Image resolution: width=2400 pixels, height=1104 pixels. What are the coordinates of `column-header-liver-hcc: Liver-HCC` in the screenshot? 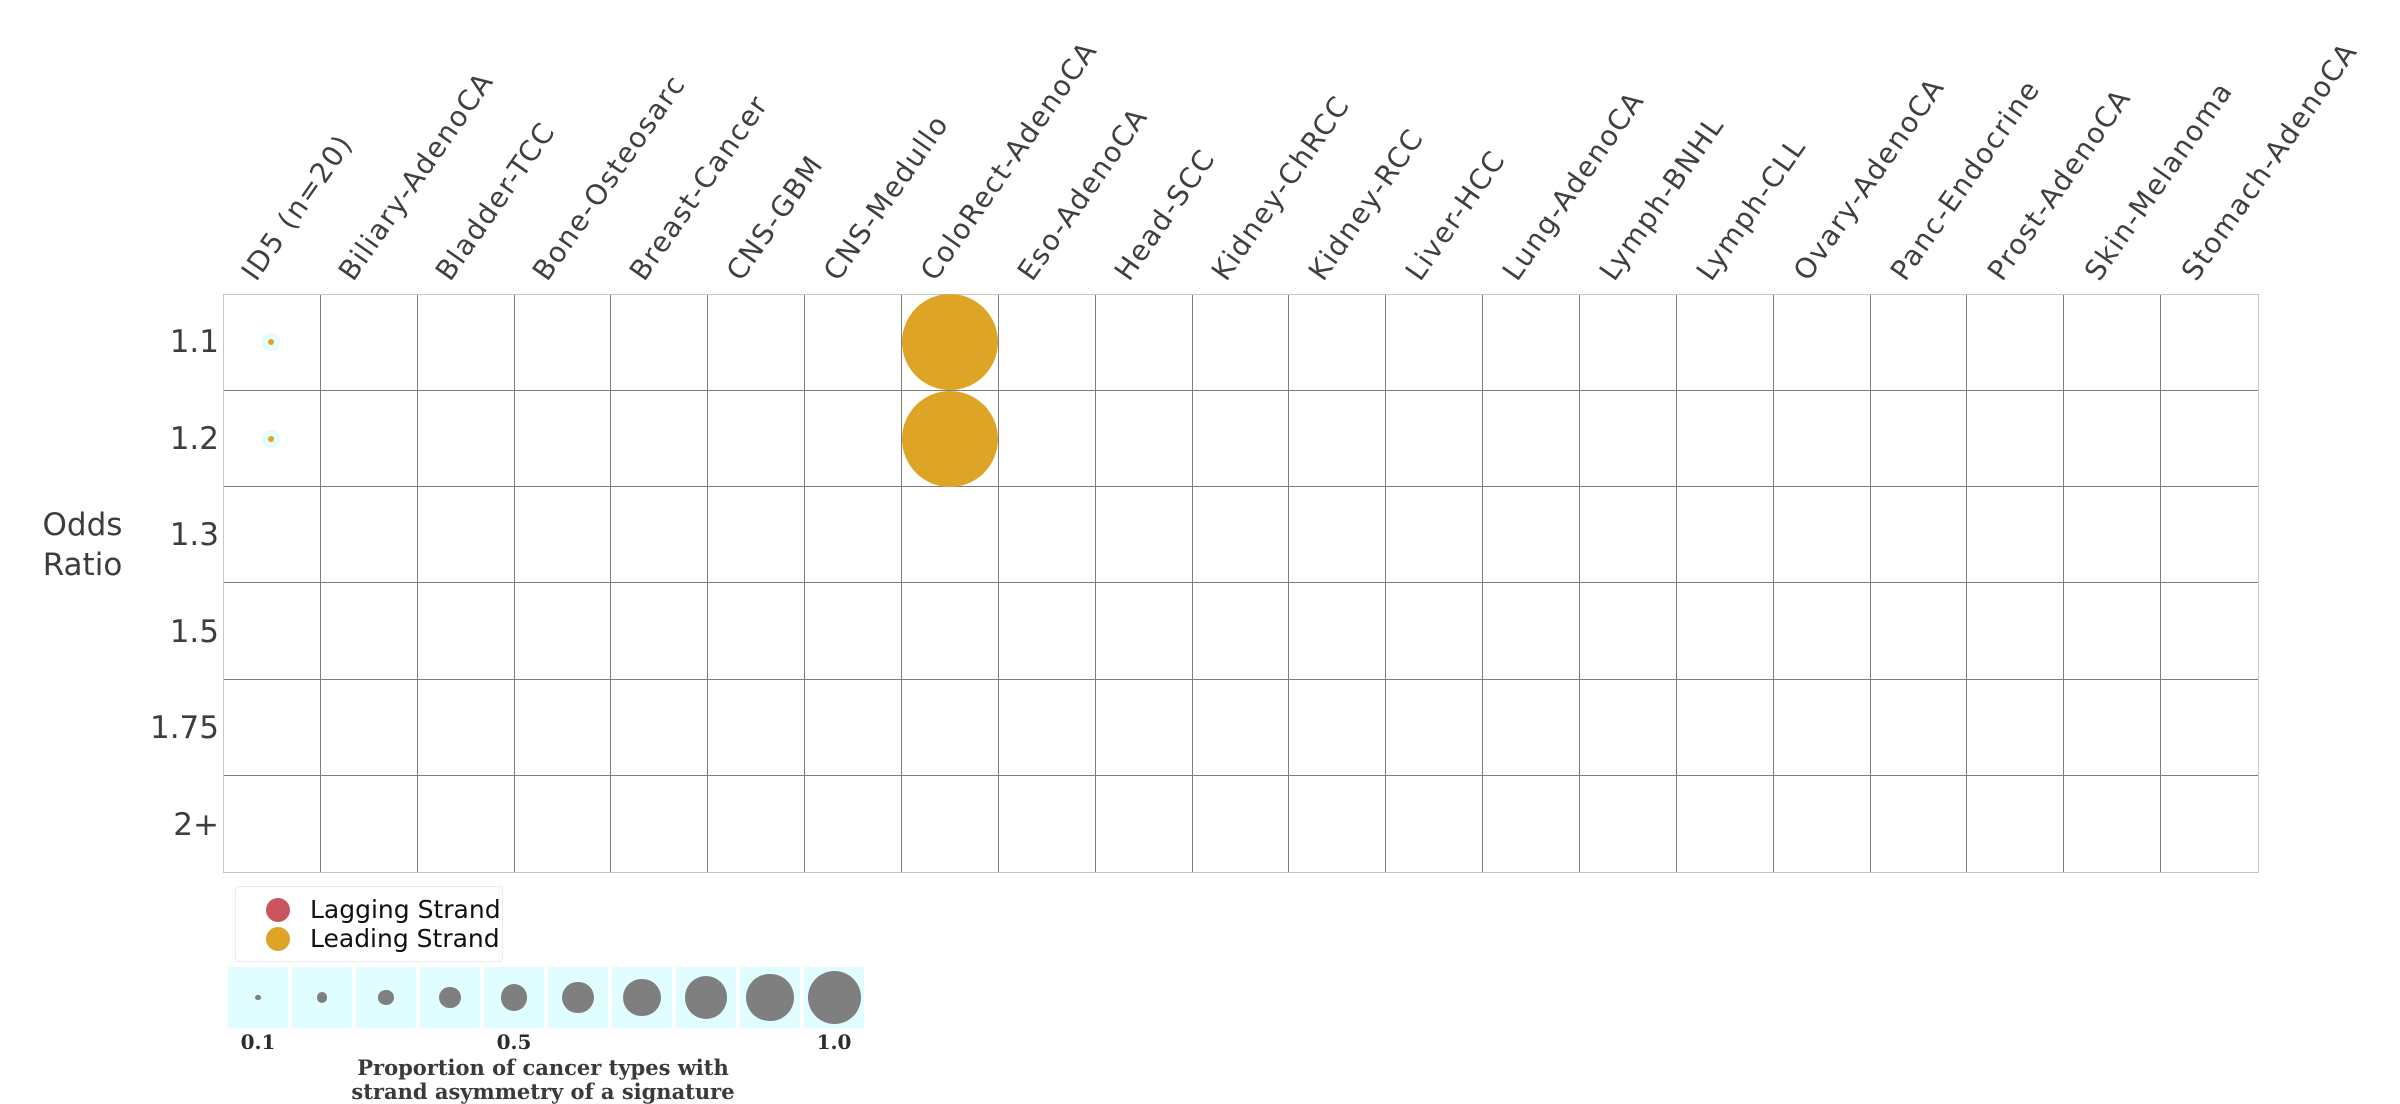 It's located at (1455, 215).